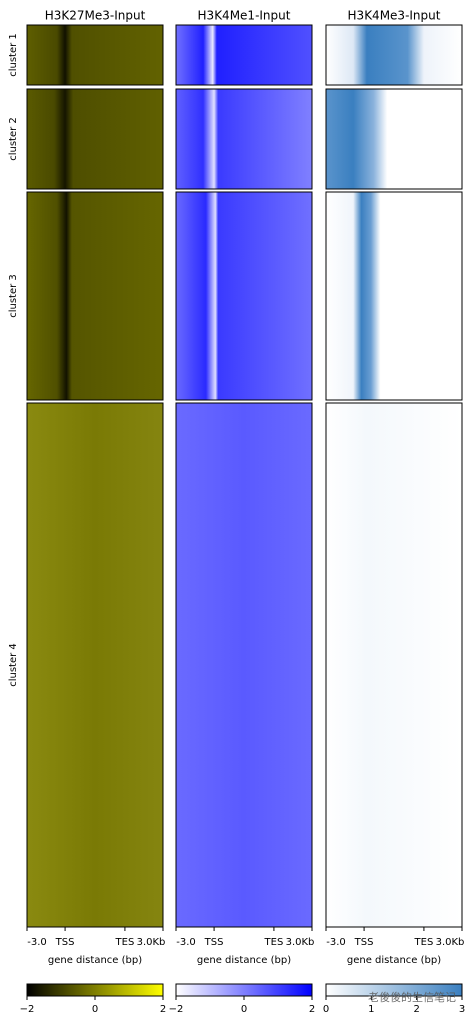 The image size is (471, 1026). What do you see at coordinates (13, 665) in the screenshot?
I see `cluster-label: cluster 4` at bounding box center [13, 665].